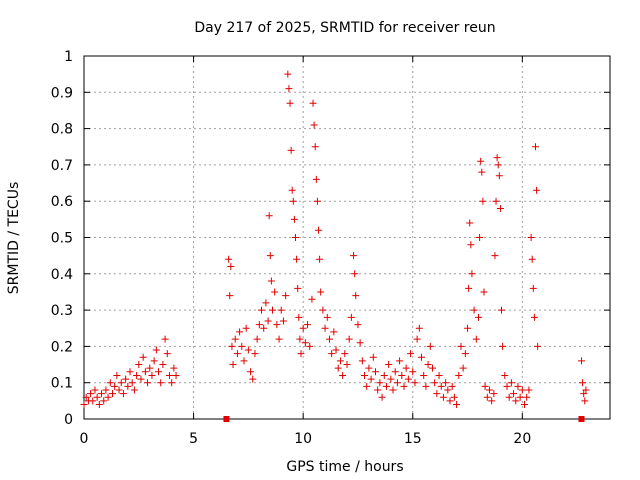 The width and height of the screenshot is (640, 480). I want to click on y-tick-label: 0.6, so click(62, 202).